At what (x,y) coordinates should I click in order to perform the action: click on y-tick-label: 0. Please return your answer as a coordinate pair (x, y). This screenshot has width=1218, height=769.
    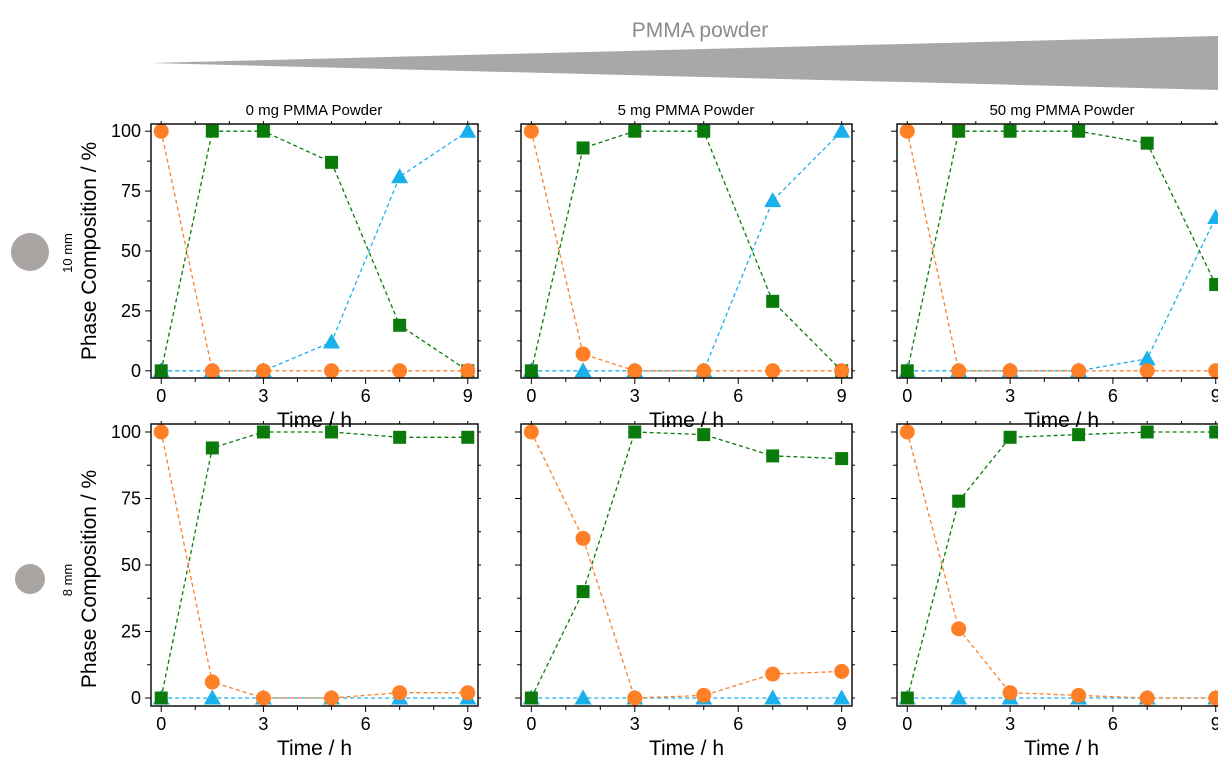
    Looking at the image, I should click on (136, 698).